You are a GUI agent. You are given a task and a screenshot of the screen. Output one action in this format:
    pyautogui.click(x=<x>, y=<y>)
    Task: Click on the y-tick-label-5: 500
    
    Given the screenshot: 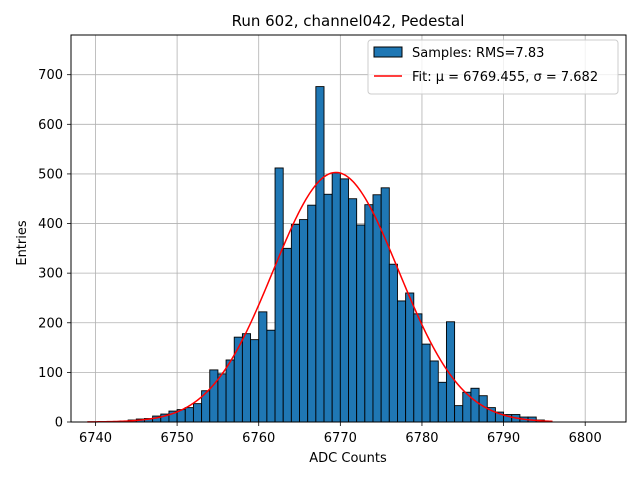 What is the action you would take?
    pyautogui.click(x=50, y=174)
    